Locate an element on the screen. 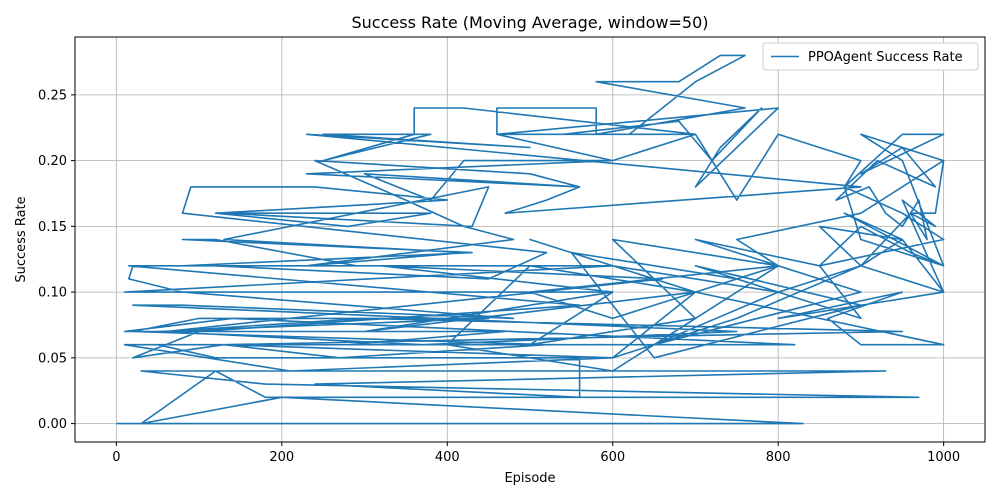 The height and width of the screenshot is (500, 1000). legend-box is located at coordinates (870, 56).